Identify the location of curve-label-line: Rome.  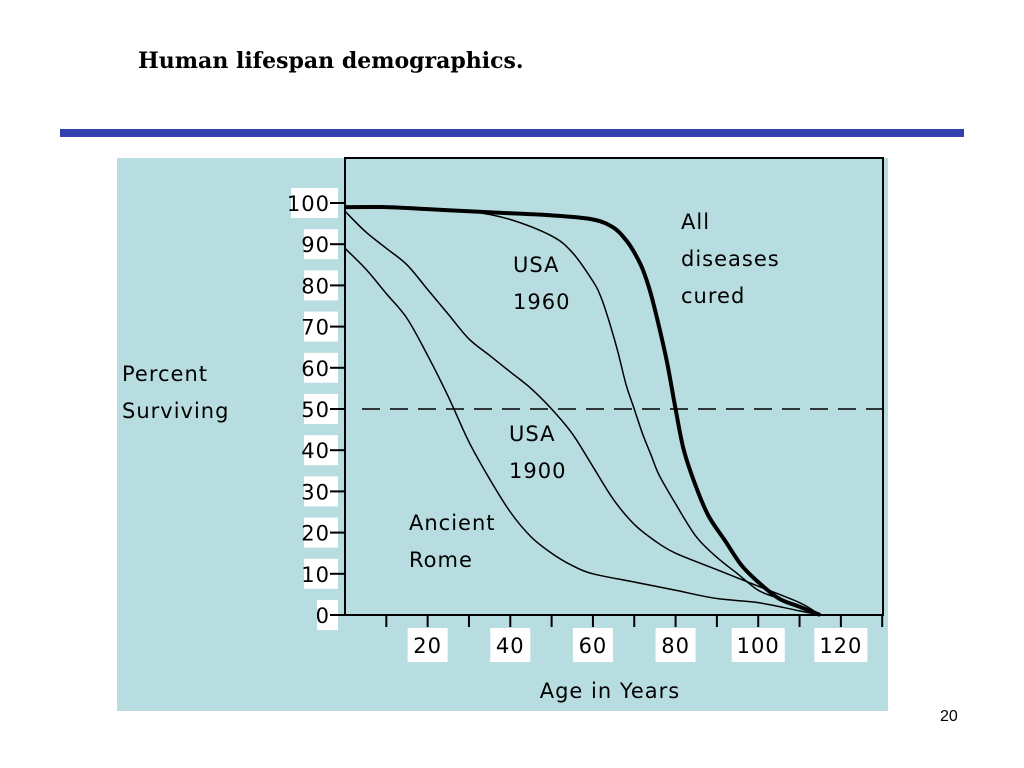
(441, 560).